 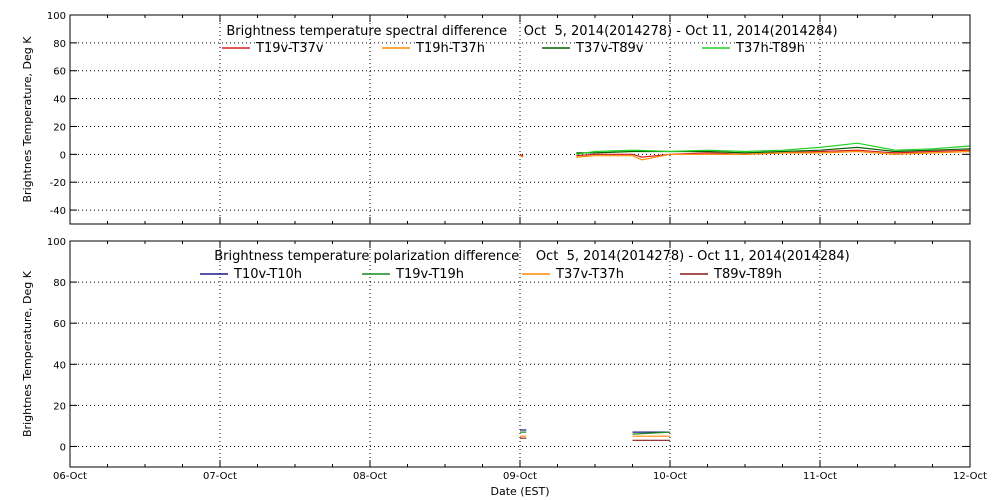 I want to click on legend-label: T10v-T10h, so click(x=267, y=274).